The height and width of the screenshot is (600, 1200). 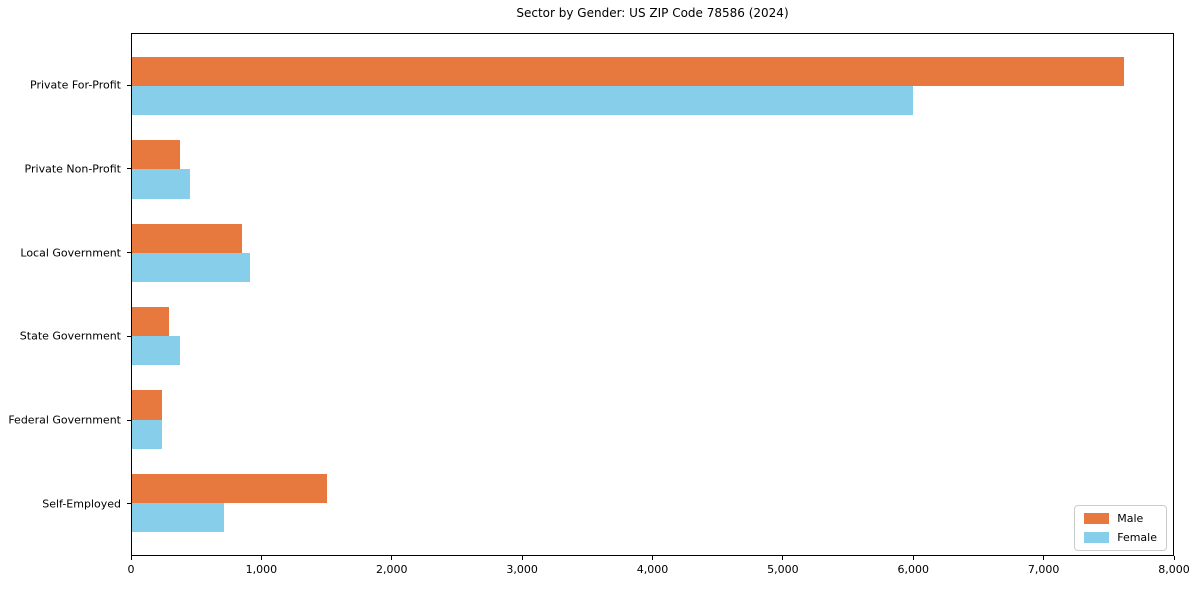 What do you see at coordinates (131, 569) in the screenshot?
I see `x-tick-label-0: 0` at bounding box center [131, 569].